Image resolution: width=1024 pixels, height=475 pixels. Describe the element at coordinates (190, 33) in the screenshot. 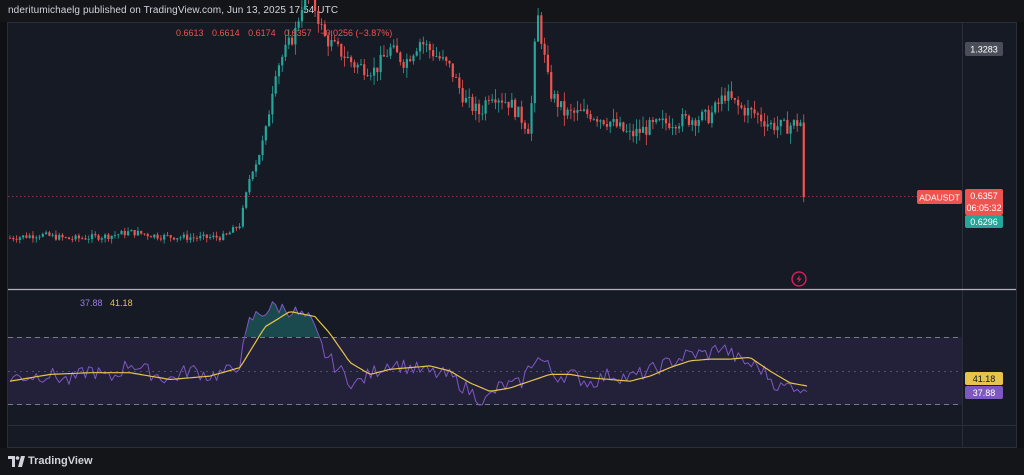

I see `ohlc-open: 0.6613` at that location.